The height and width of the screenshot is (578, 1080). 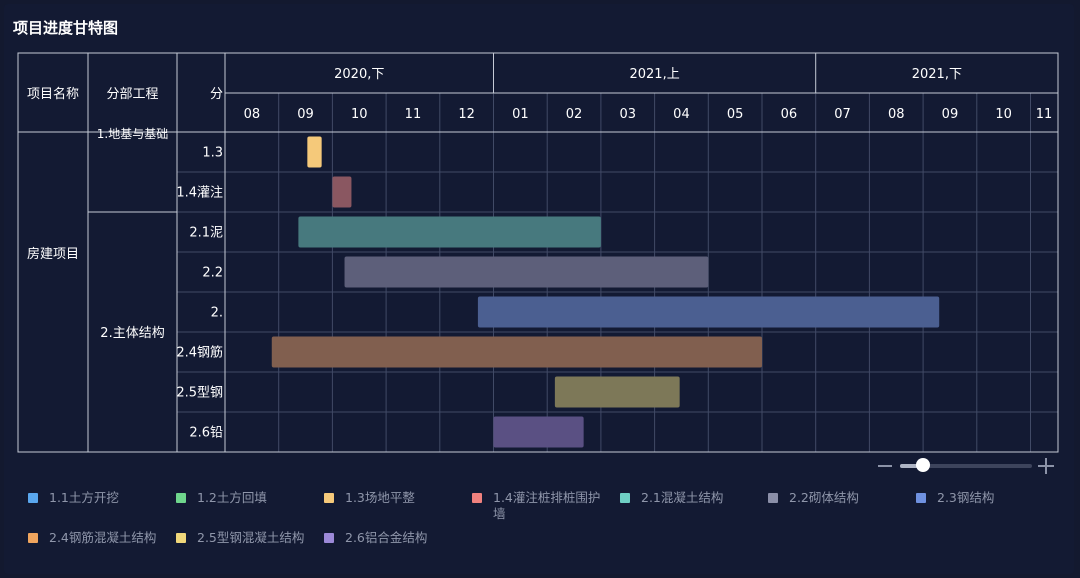 I want to click on zoom-handle, so click(x=923, y=465).